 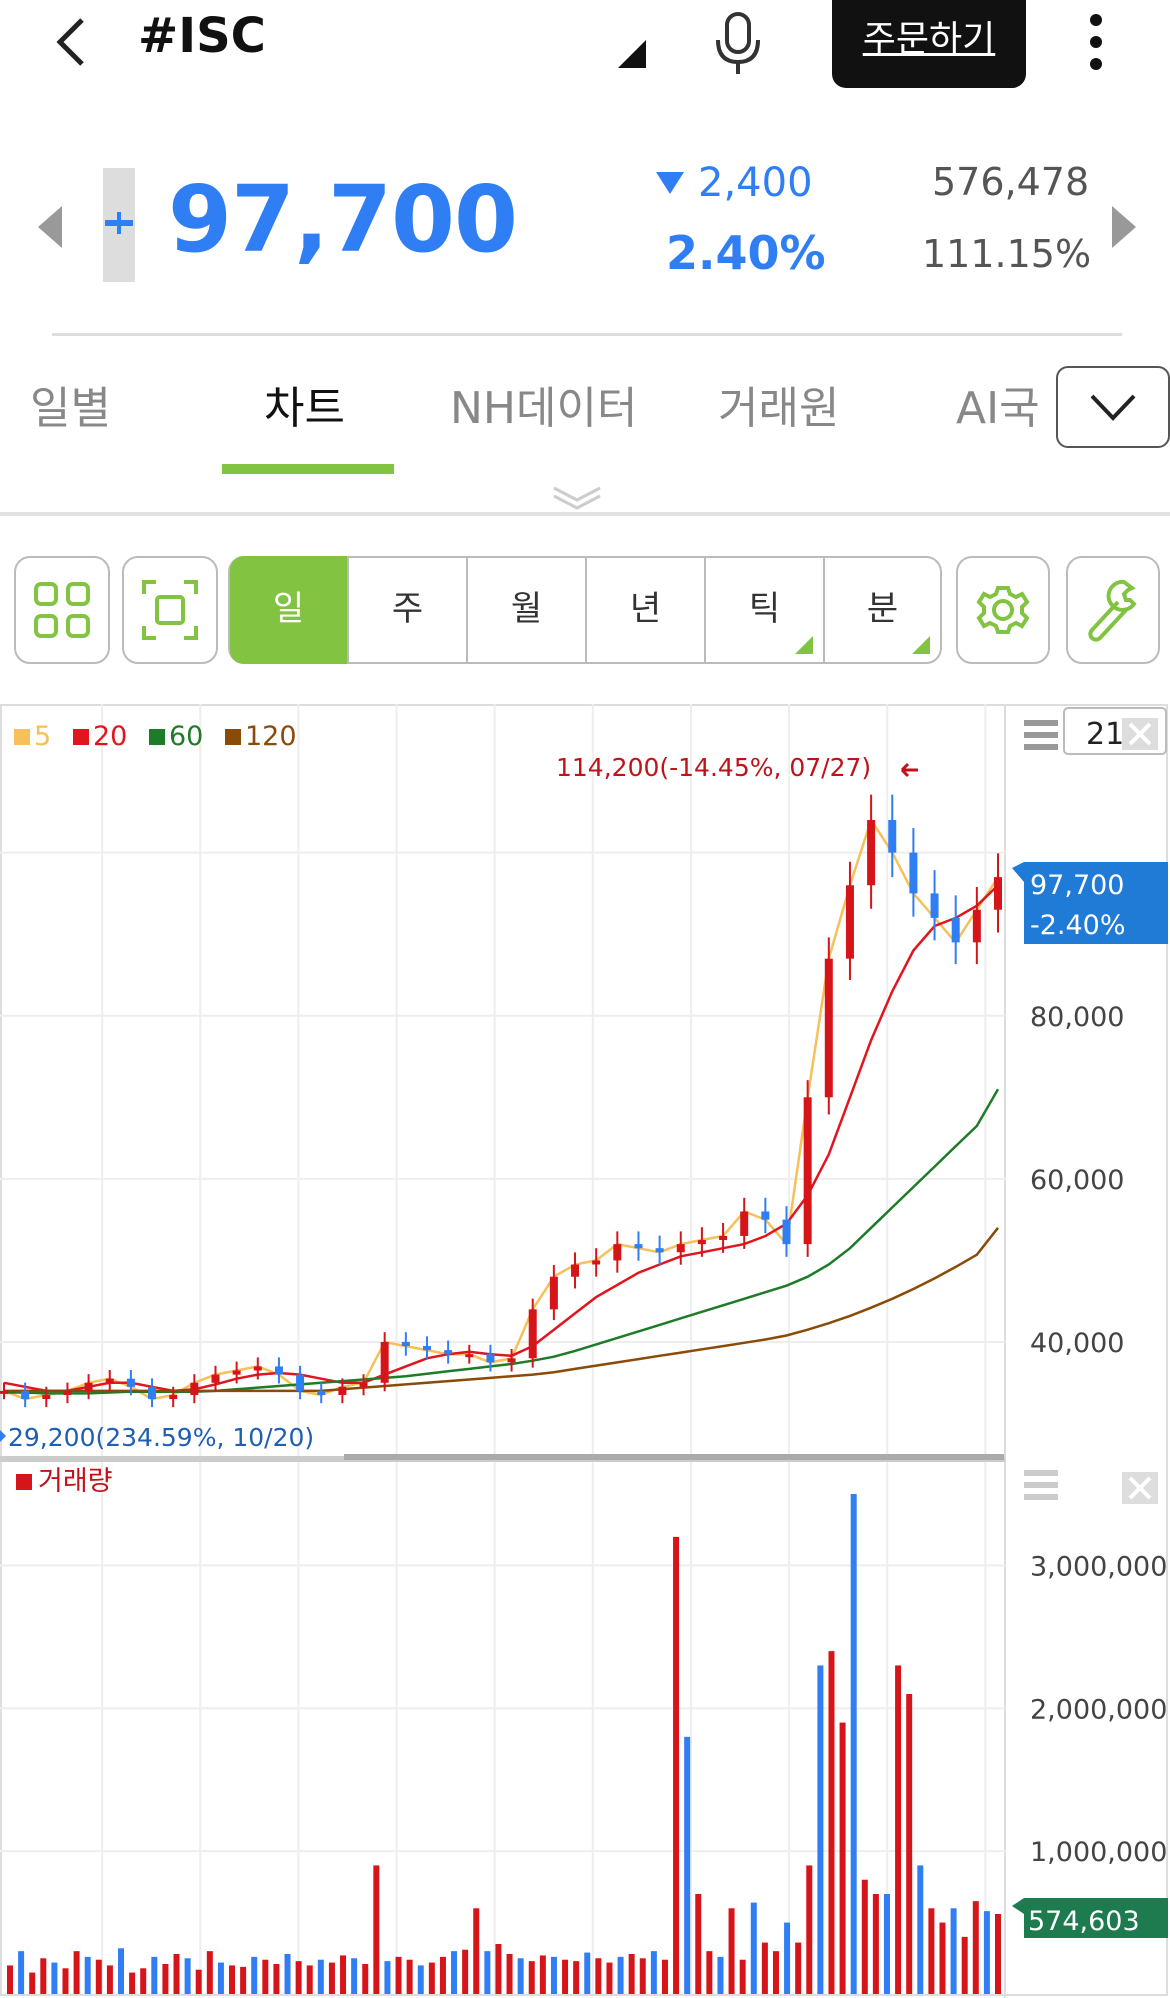 I want to click on fullscreen-icon, so click(x=170, y=610).